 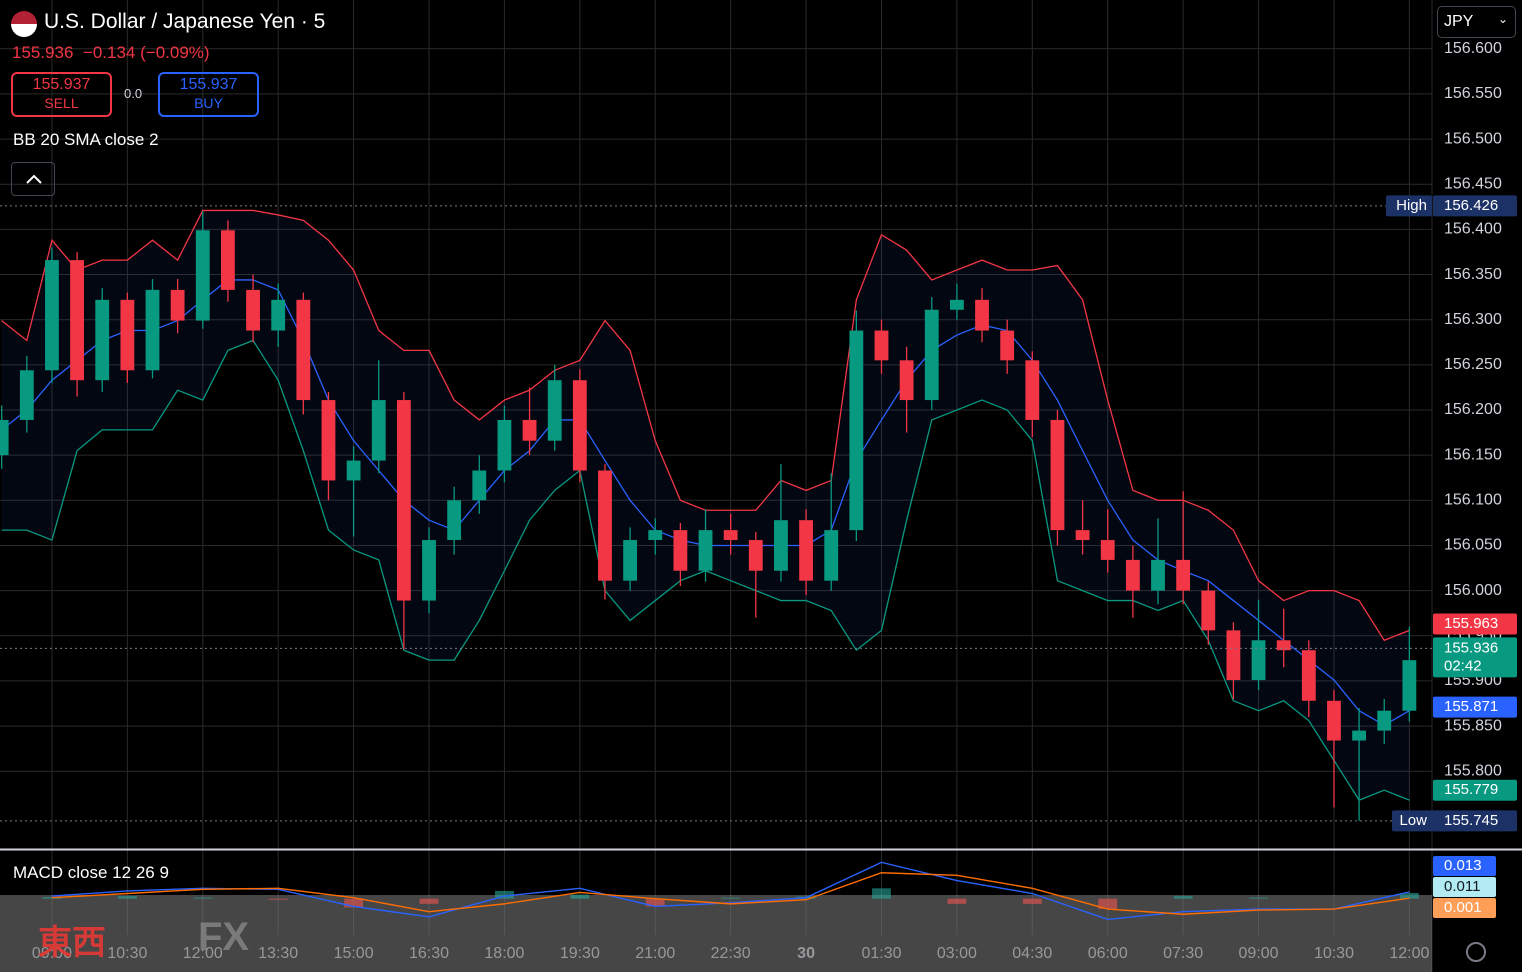 What do you see at coordinates (1473, 725) in the screenshot?
I see `y-tick-label: 155.850` at bounding box center [1473, 725].